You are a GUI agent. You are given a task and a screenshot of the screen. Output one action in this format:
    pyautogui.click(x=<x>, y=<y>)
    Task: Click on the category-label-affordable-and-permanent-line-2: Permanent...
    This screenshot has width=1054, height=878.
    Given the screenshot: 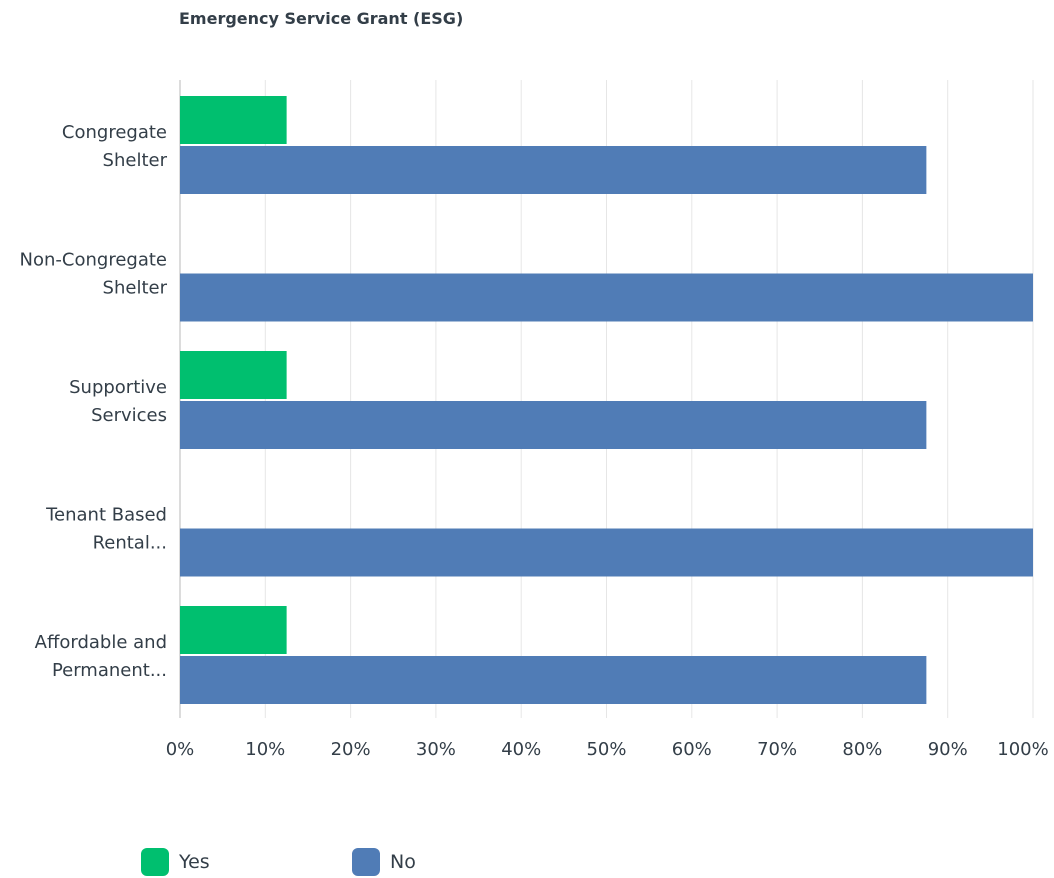 What is the action you would take?
    pyautogui.click(x=109, y=670)
    